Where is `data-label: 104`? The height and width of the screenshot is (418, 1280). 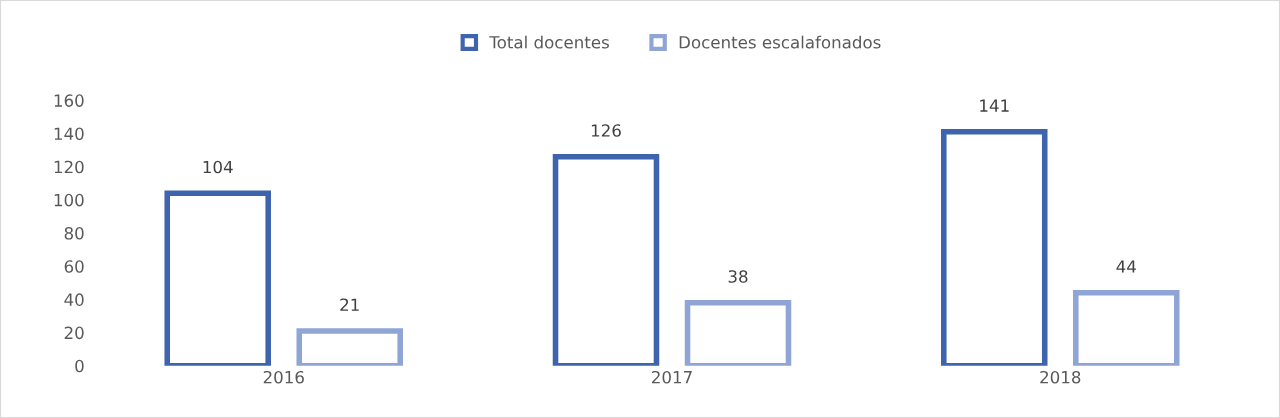 data-label: 104 is located at coordinates (218, 167).